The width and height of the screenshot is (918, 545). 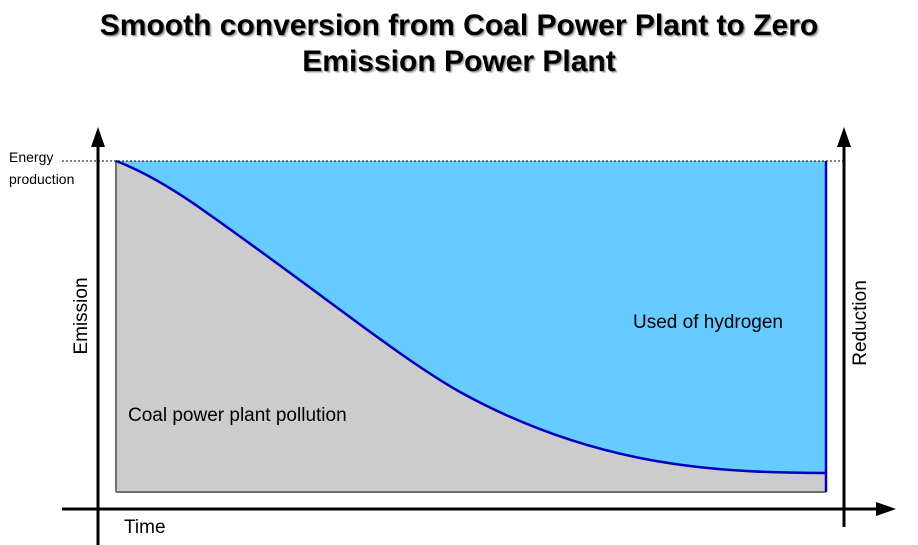 What do you see at coordinates (708, 322) in the screenshot?
I see `hydrogen-region-label: Used of hydrogen` at bounding box center [708, 322].